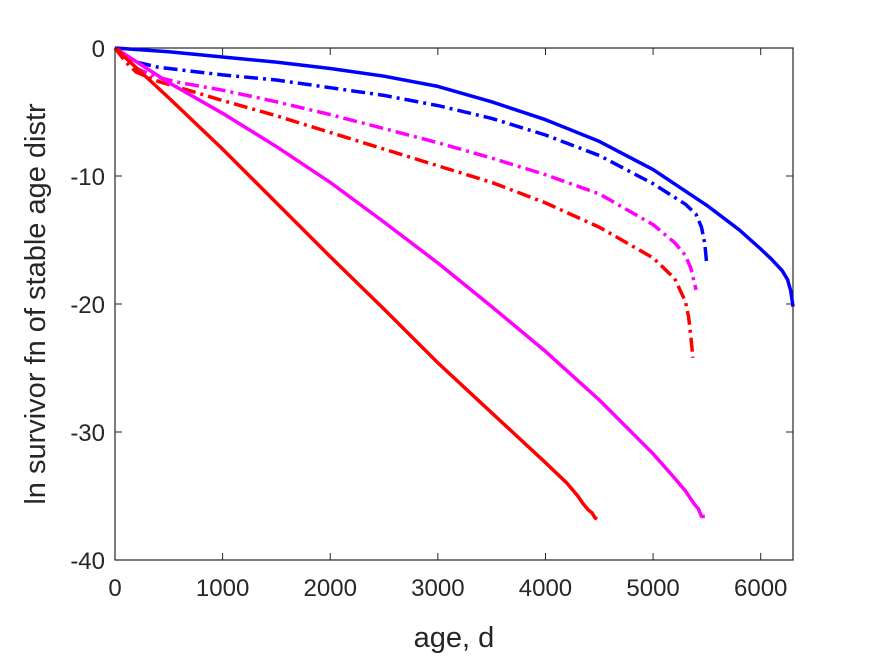  Describe the element at coordinates (87, 561) in the screenshot. I see `y-tick-label: -40` at that location.